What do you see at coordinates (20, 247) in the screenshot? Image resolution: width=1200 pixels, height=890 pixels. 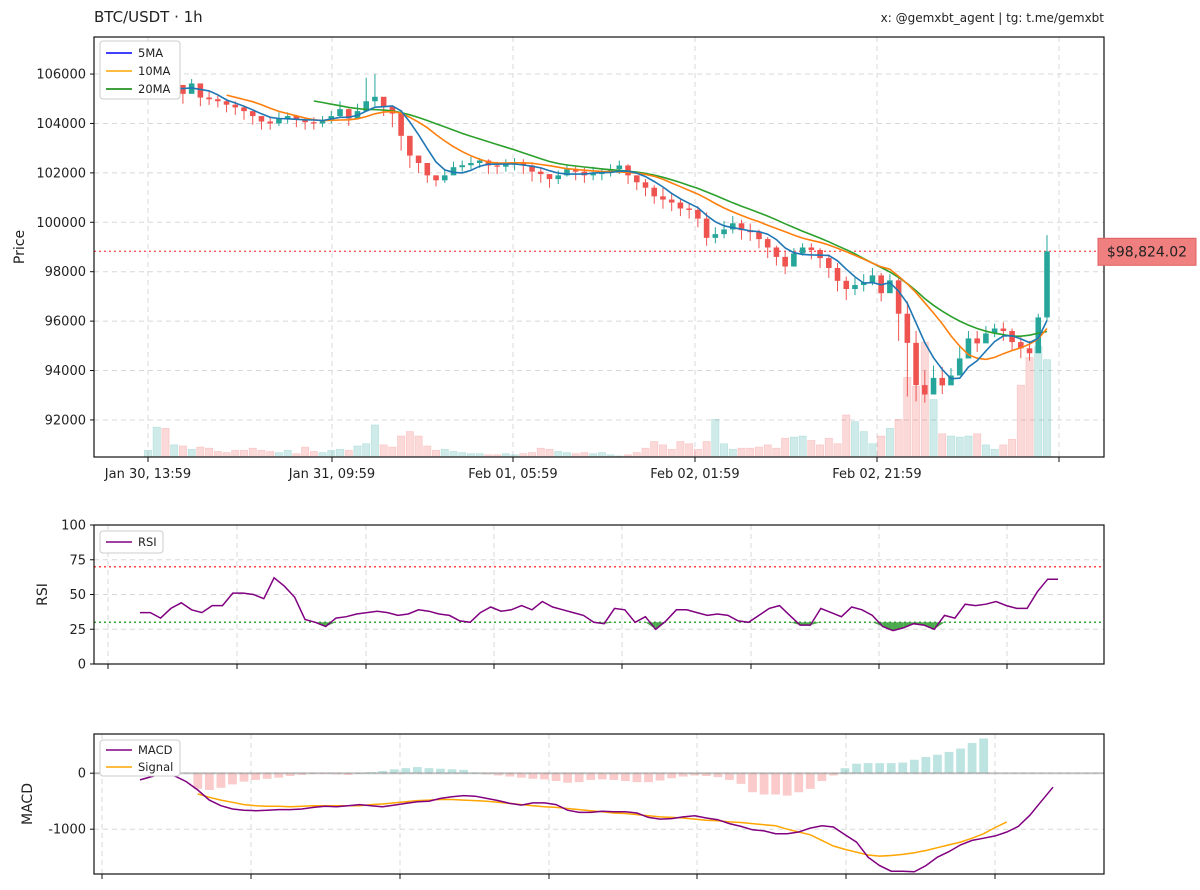 I see `price-ylabel: Price` at bounding box center [20, 247].